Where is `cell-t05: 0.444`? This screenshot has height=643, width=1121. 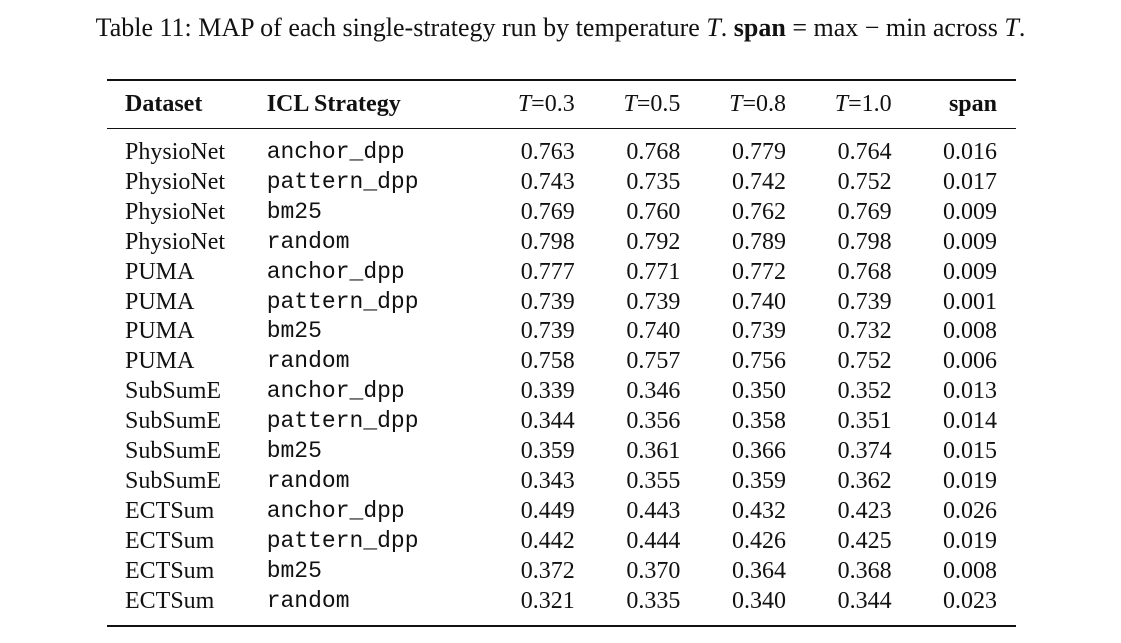
cell-t05: 0.444 is located at coordinates (653, 540).